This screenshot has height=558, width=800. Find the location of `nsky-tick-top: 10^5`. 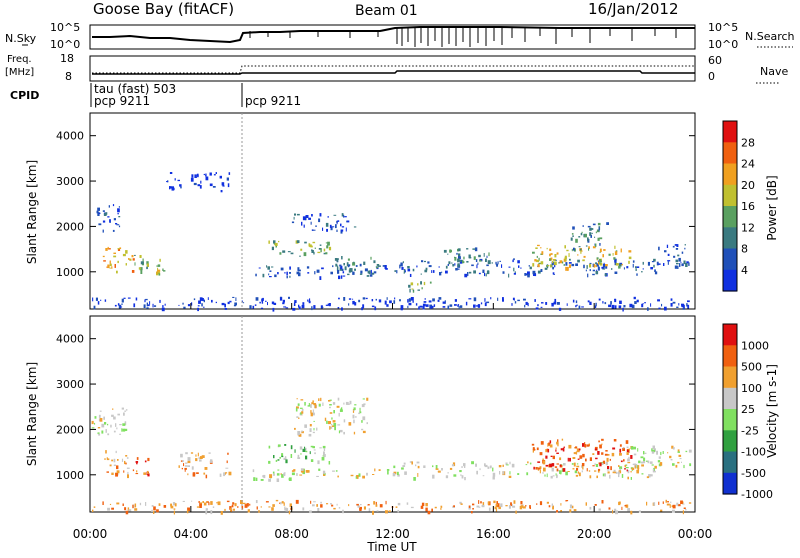

nsky-tick-top: 10^5 is located at coordinates (65, 27).